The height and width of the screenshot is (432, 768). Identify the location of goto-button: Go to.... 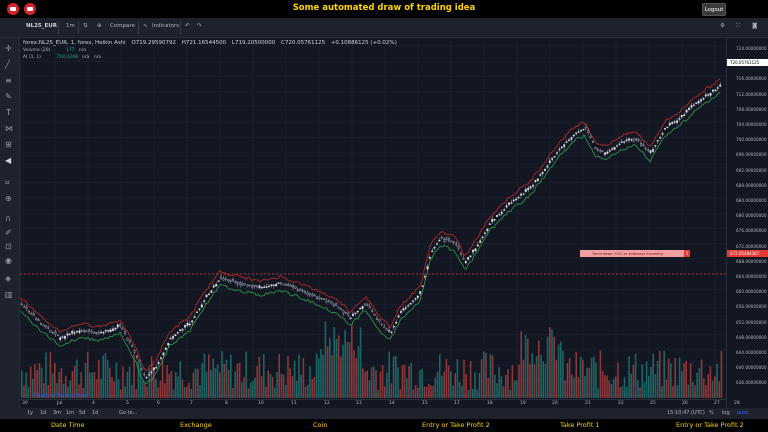
(128, 413).